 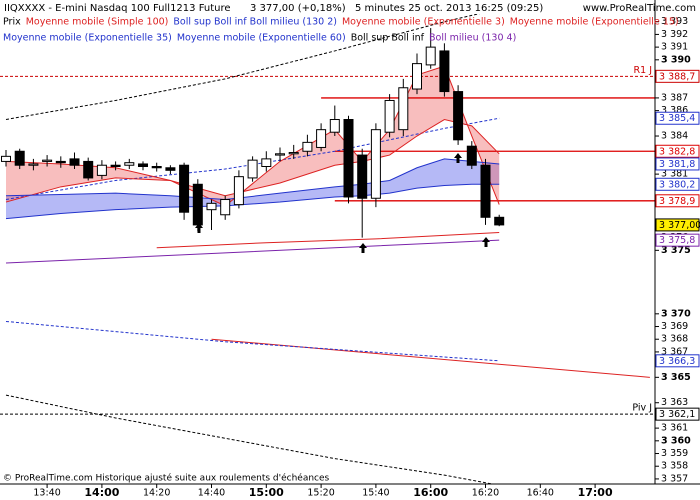 I want to click on price-tag-label: 3 375,8, so click(x=677, y=240).